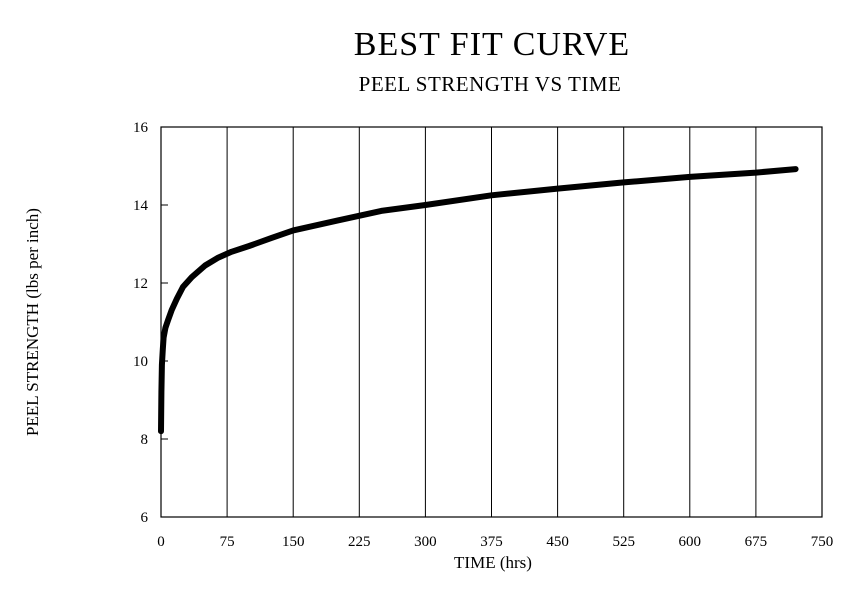  What do you see at coordinates (690, 542) in the screenshot?
I see `x-tick-label: 600` at bounding box center [690, 542].